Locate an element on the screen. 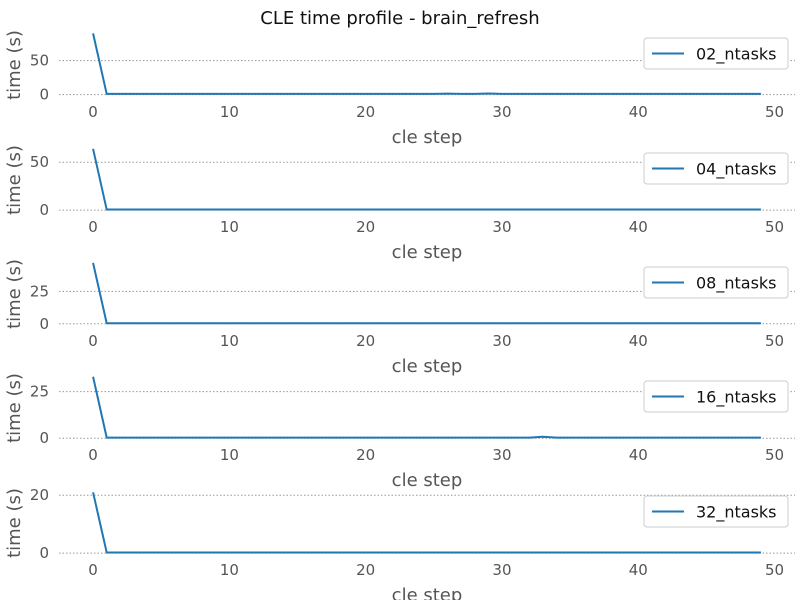 The height and width of the screenshot is (600, 800). panel-3-x-tick-label: 40 is located at coordinates (638, 341).